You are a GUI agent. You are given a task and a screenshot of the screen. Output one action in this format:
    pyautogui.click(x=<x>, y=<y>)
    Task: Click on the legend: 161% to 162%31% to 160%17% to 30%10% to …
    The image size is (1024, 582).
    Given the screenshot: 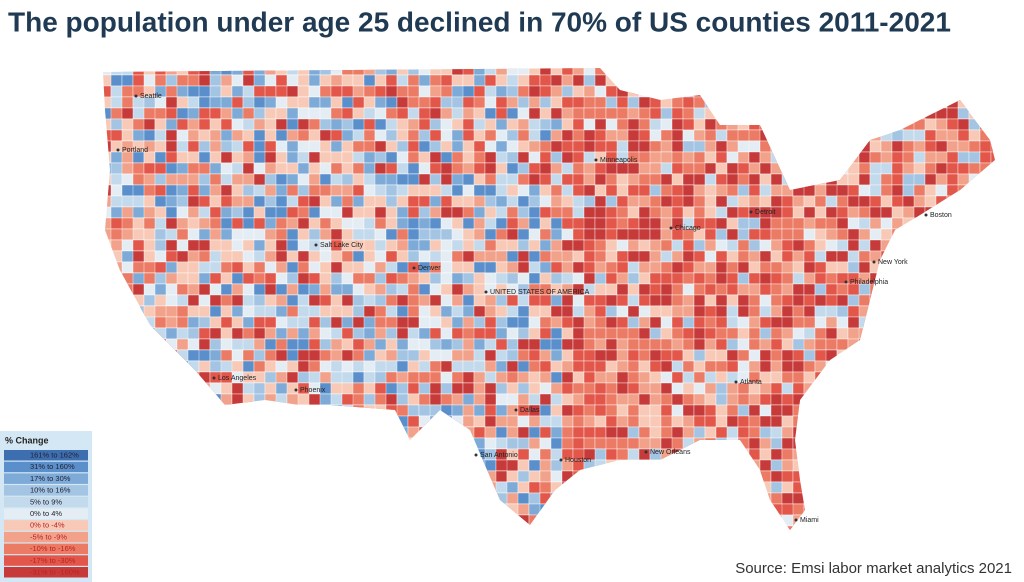 What is the action you would take?
    pyautogui.click(x=46, y=514)
    